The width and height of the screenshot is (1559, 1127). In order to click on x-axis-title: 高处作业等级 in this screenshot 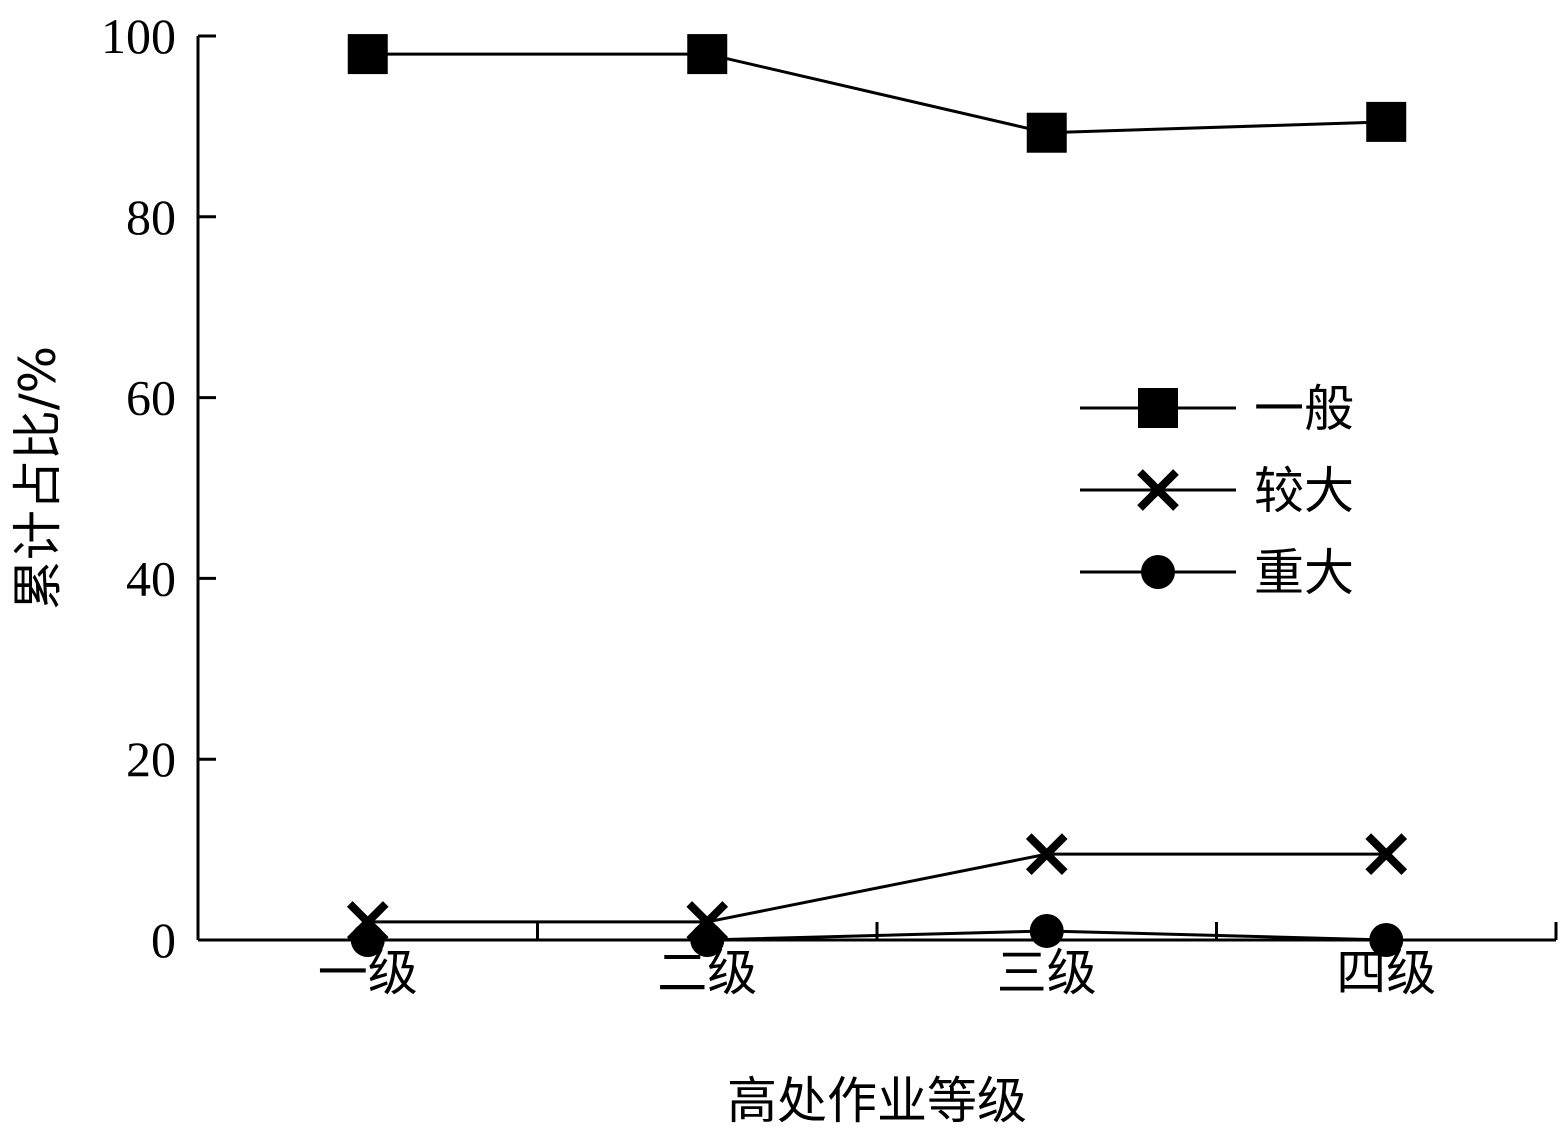, I will do `click(877, 1099)`.